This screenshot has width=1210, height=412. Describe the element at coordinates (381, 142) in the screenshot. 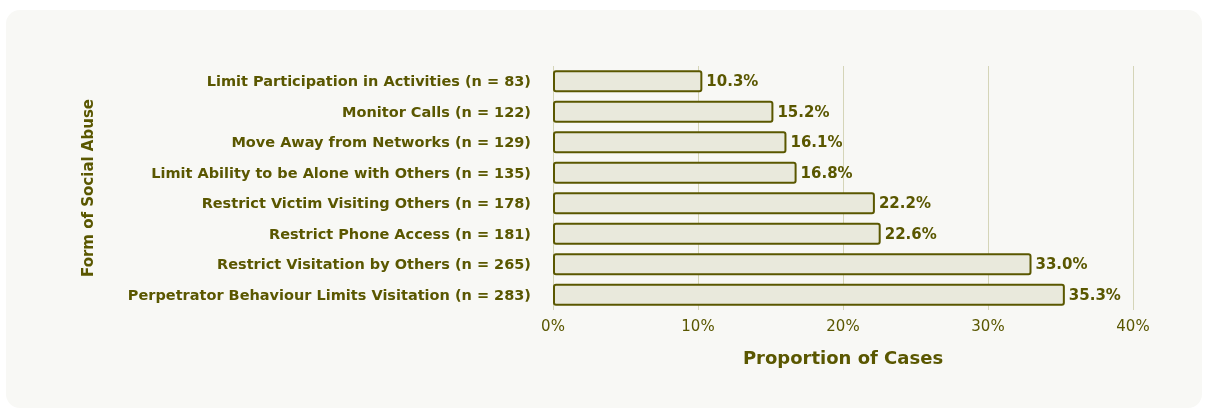

I see `y-tick-label: Move Away from Networks (n = 129)` at that location.